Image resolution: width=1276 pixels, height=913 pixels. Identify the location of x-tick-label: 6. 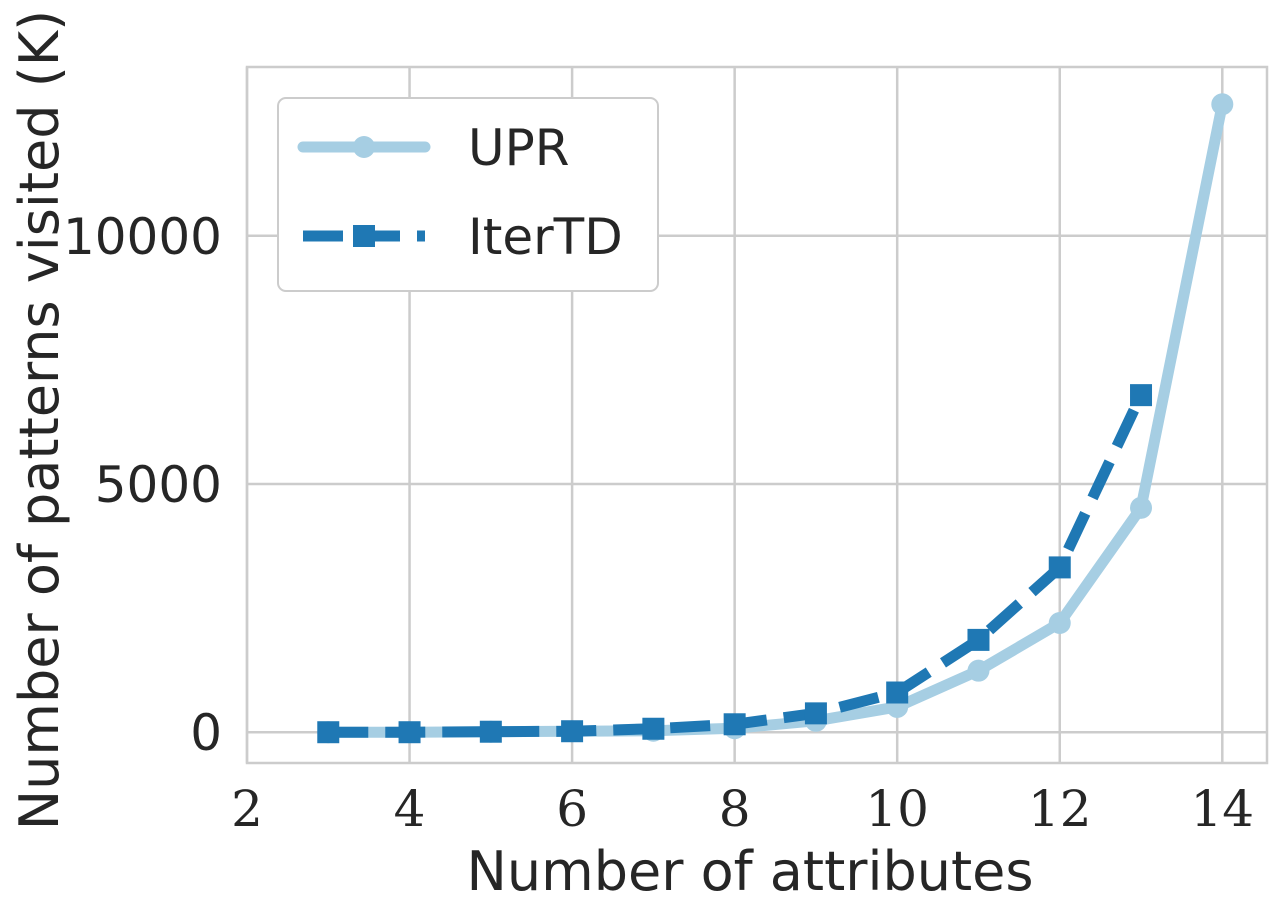
(572, 809).